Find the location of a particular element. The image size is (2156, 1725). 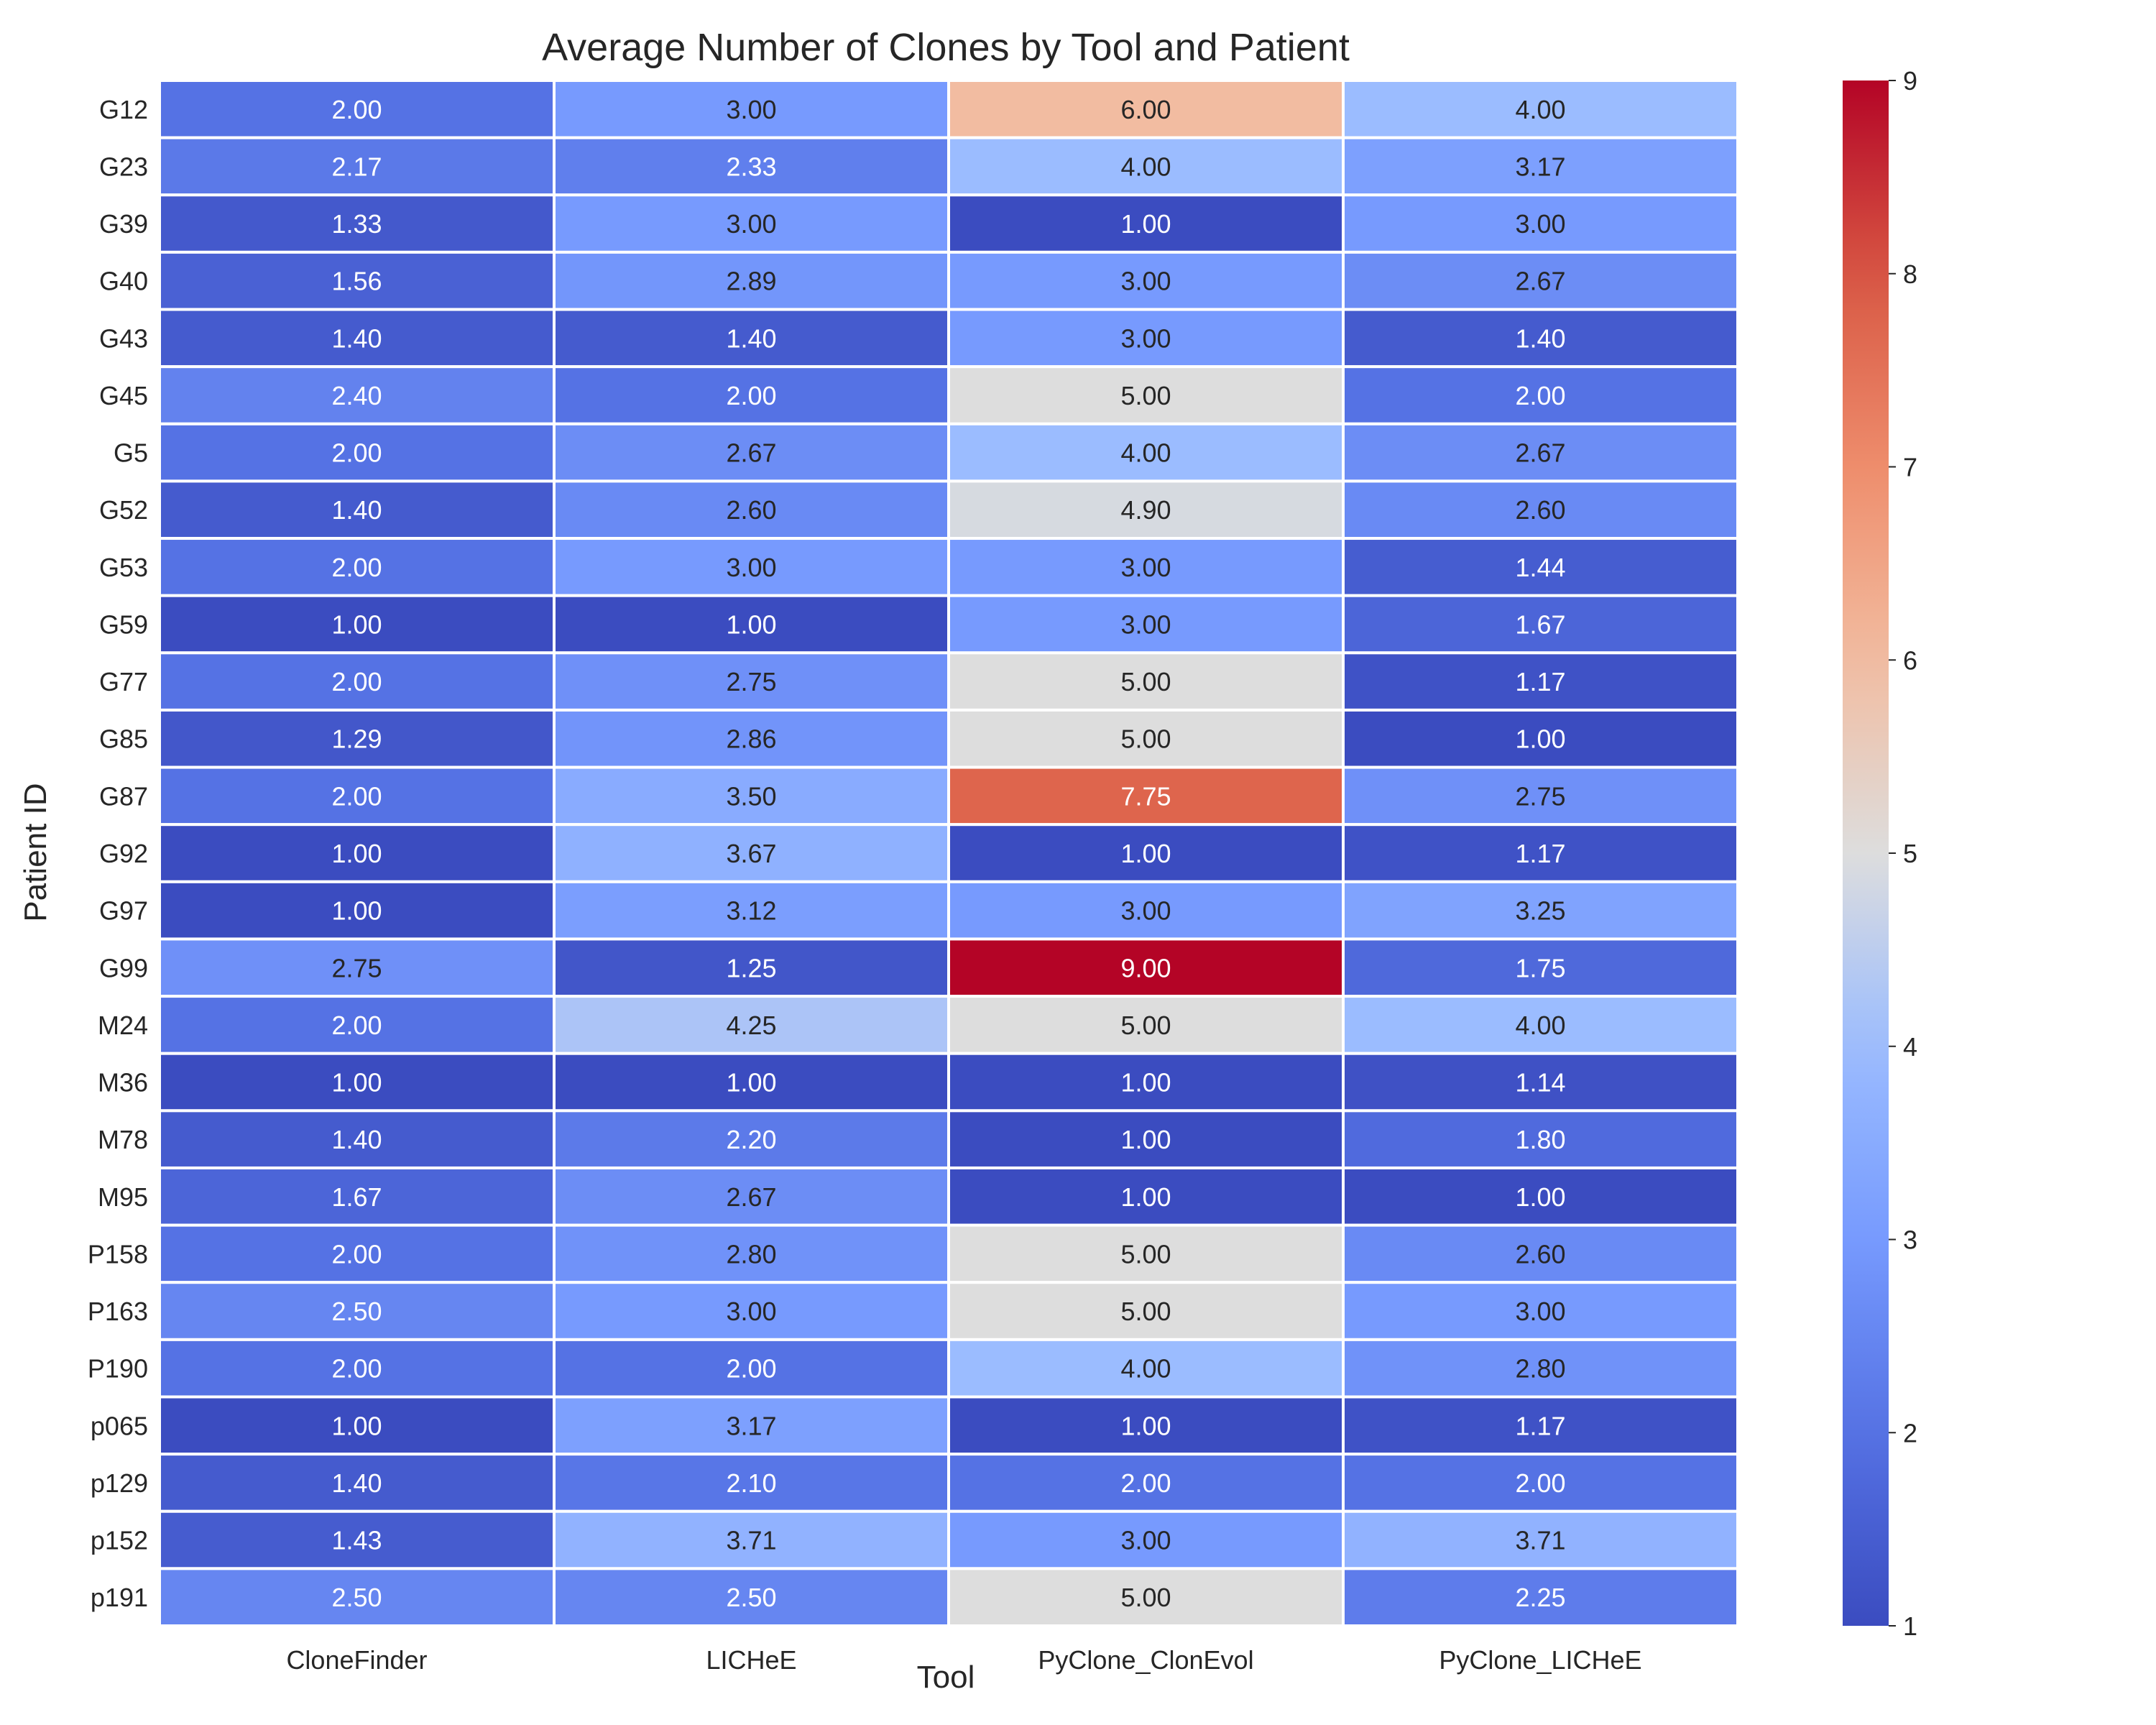

colorbar-tick-label: 8 is located at coordinates (1910, 274).